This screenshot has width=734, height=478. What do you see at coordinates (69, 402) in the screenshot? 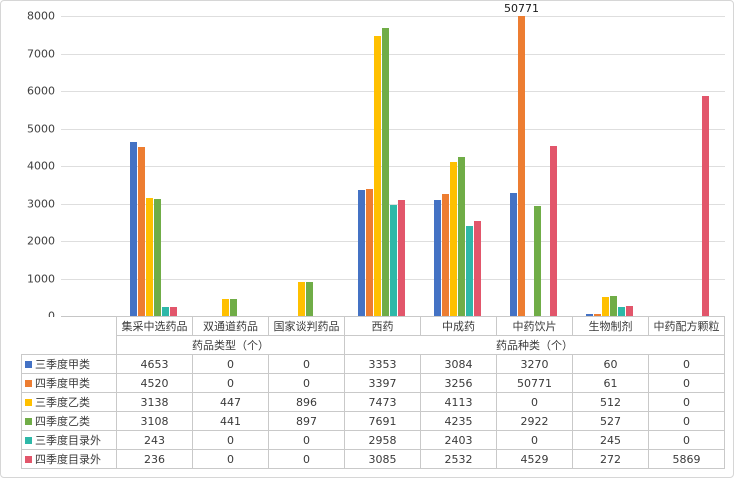
I see `series-label-cell: 三季度乙类` at bounding box center [69, 402].